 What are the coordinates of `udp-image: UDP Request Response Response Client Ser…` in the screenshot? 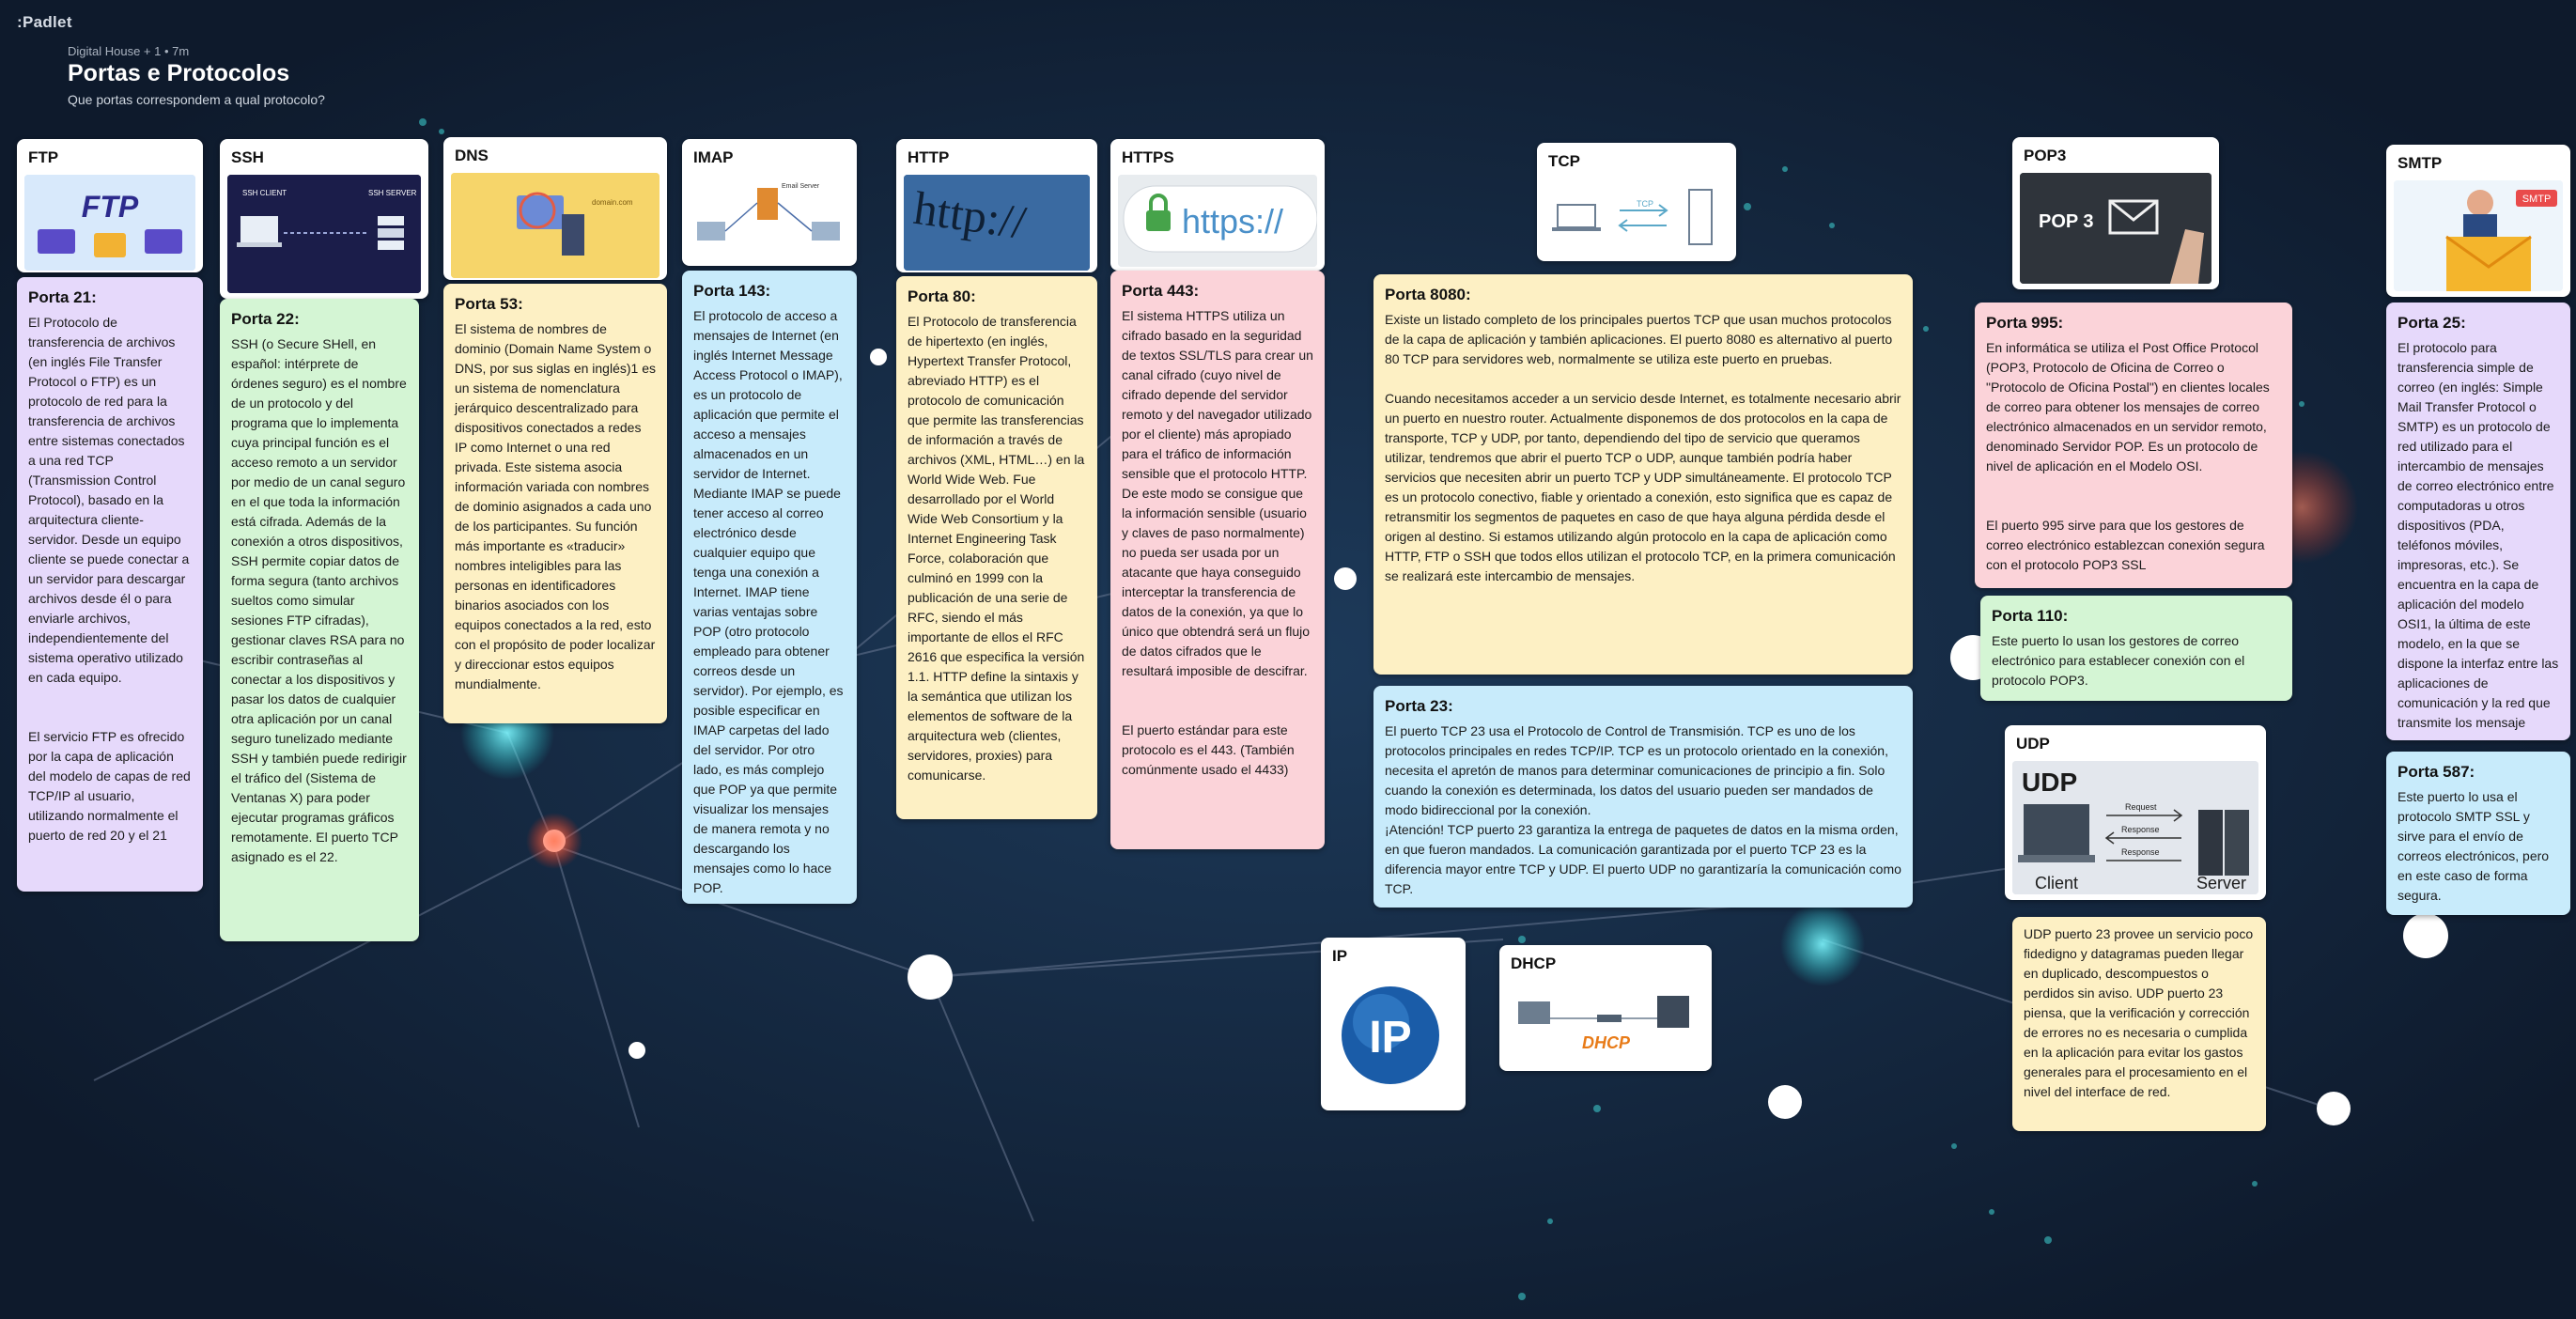 It's located at (2135, 827).